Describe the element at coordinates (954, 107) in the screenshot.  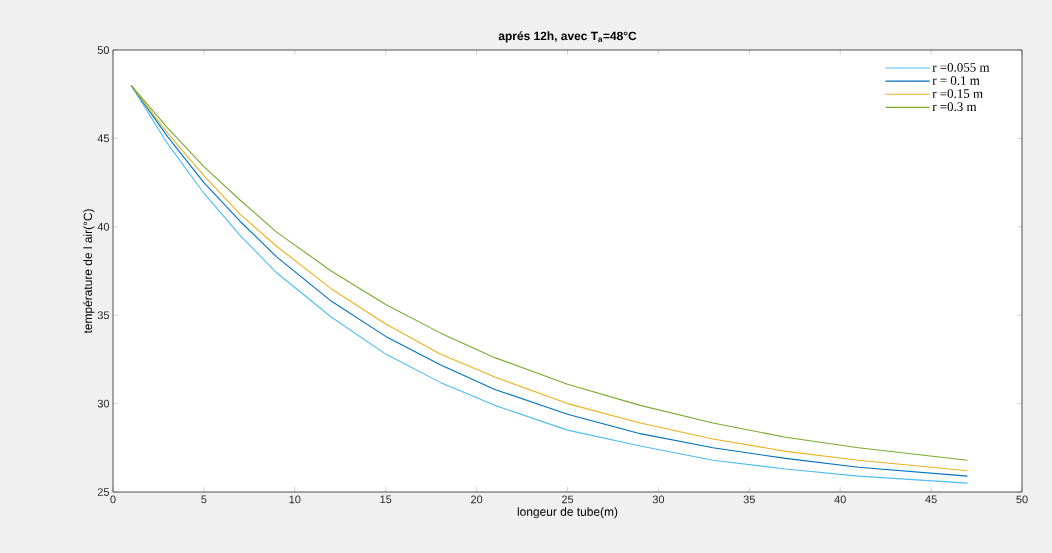
I see `legend-label: r =0.3 m` at that location.